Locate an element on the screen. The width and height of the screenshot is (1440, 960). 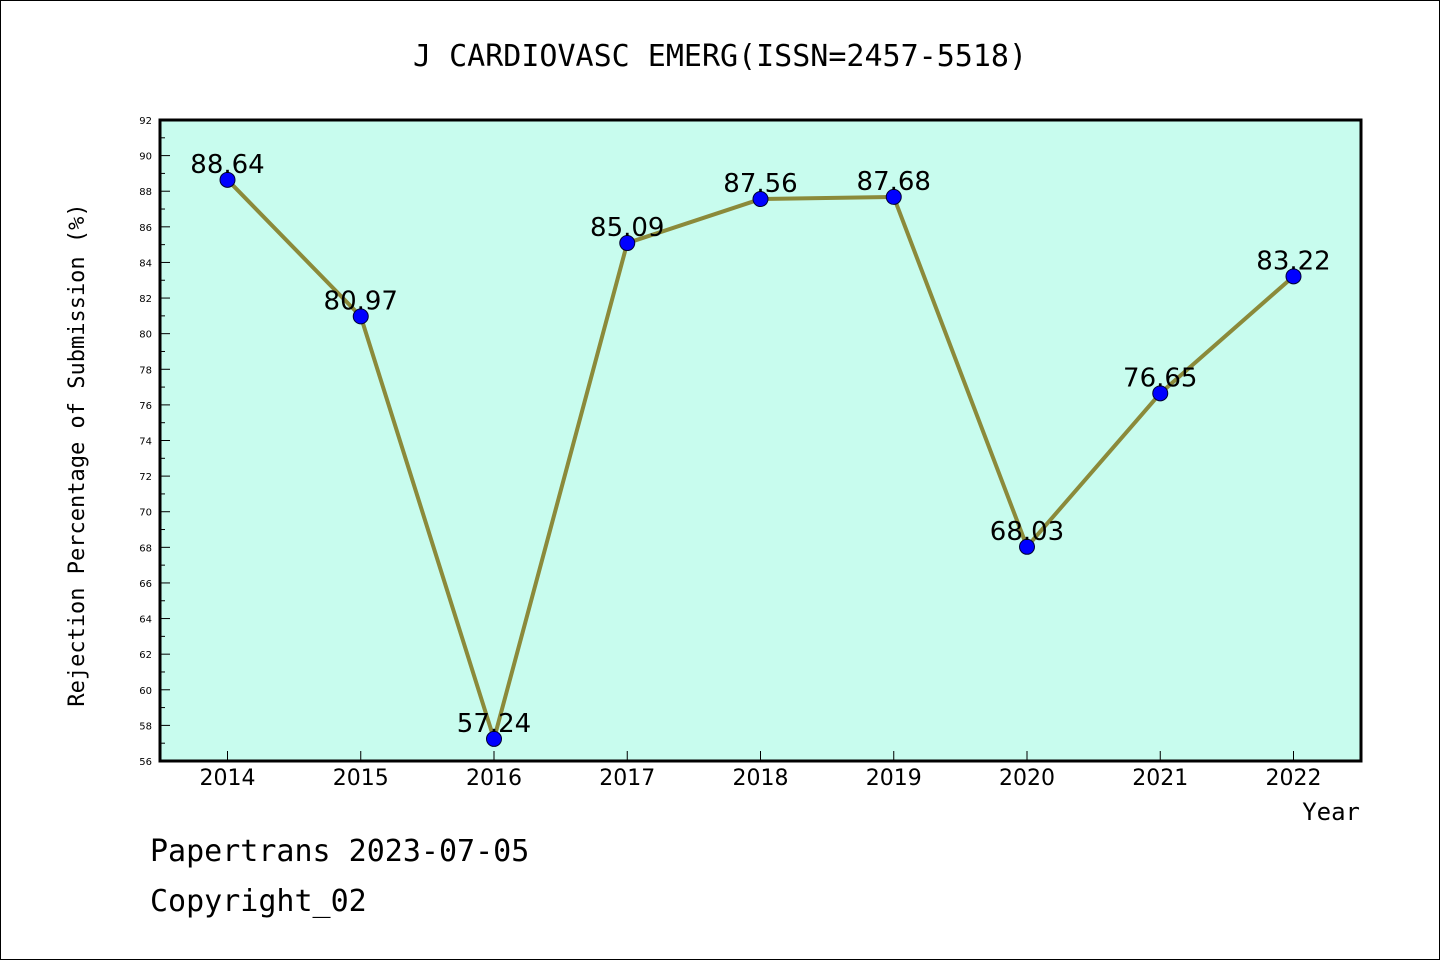
x-tick-label: 2017 is located at coordinates (627, 778).